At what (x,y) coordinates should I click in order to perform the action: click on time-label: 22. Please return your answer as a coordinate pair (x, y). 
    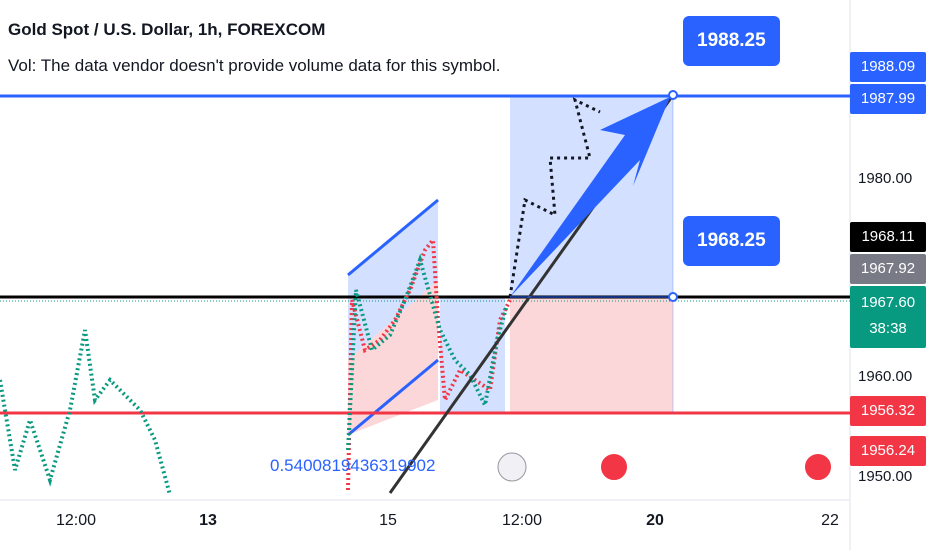
    Looking at the image, I should click on (830, 520).